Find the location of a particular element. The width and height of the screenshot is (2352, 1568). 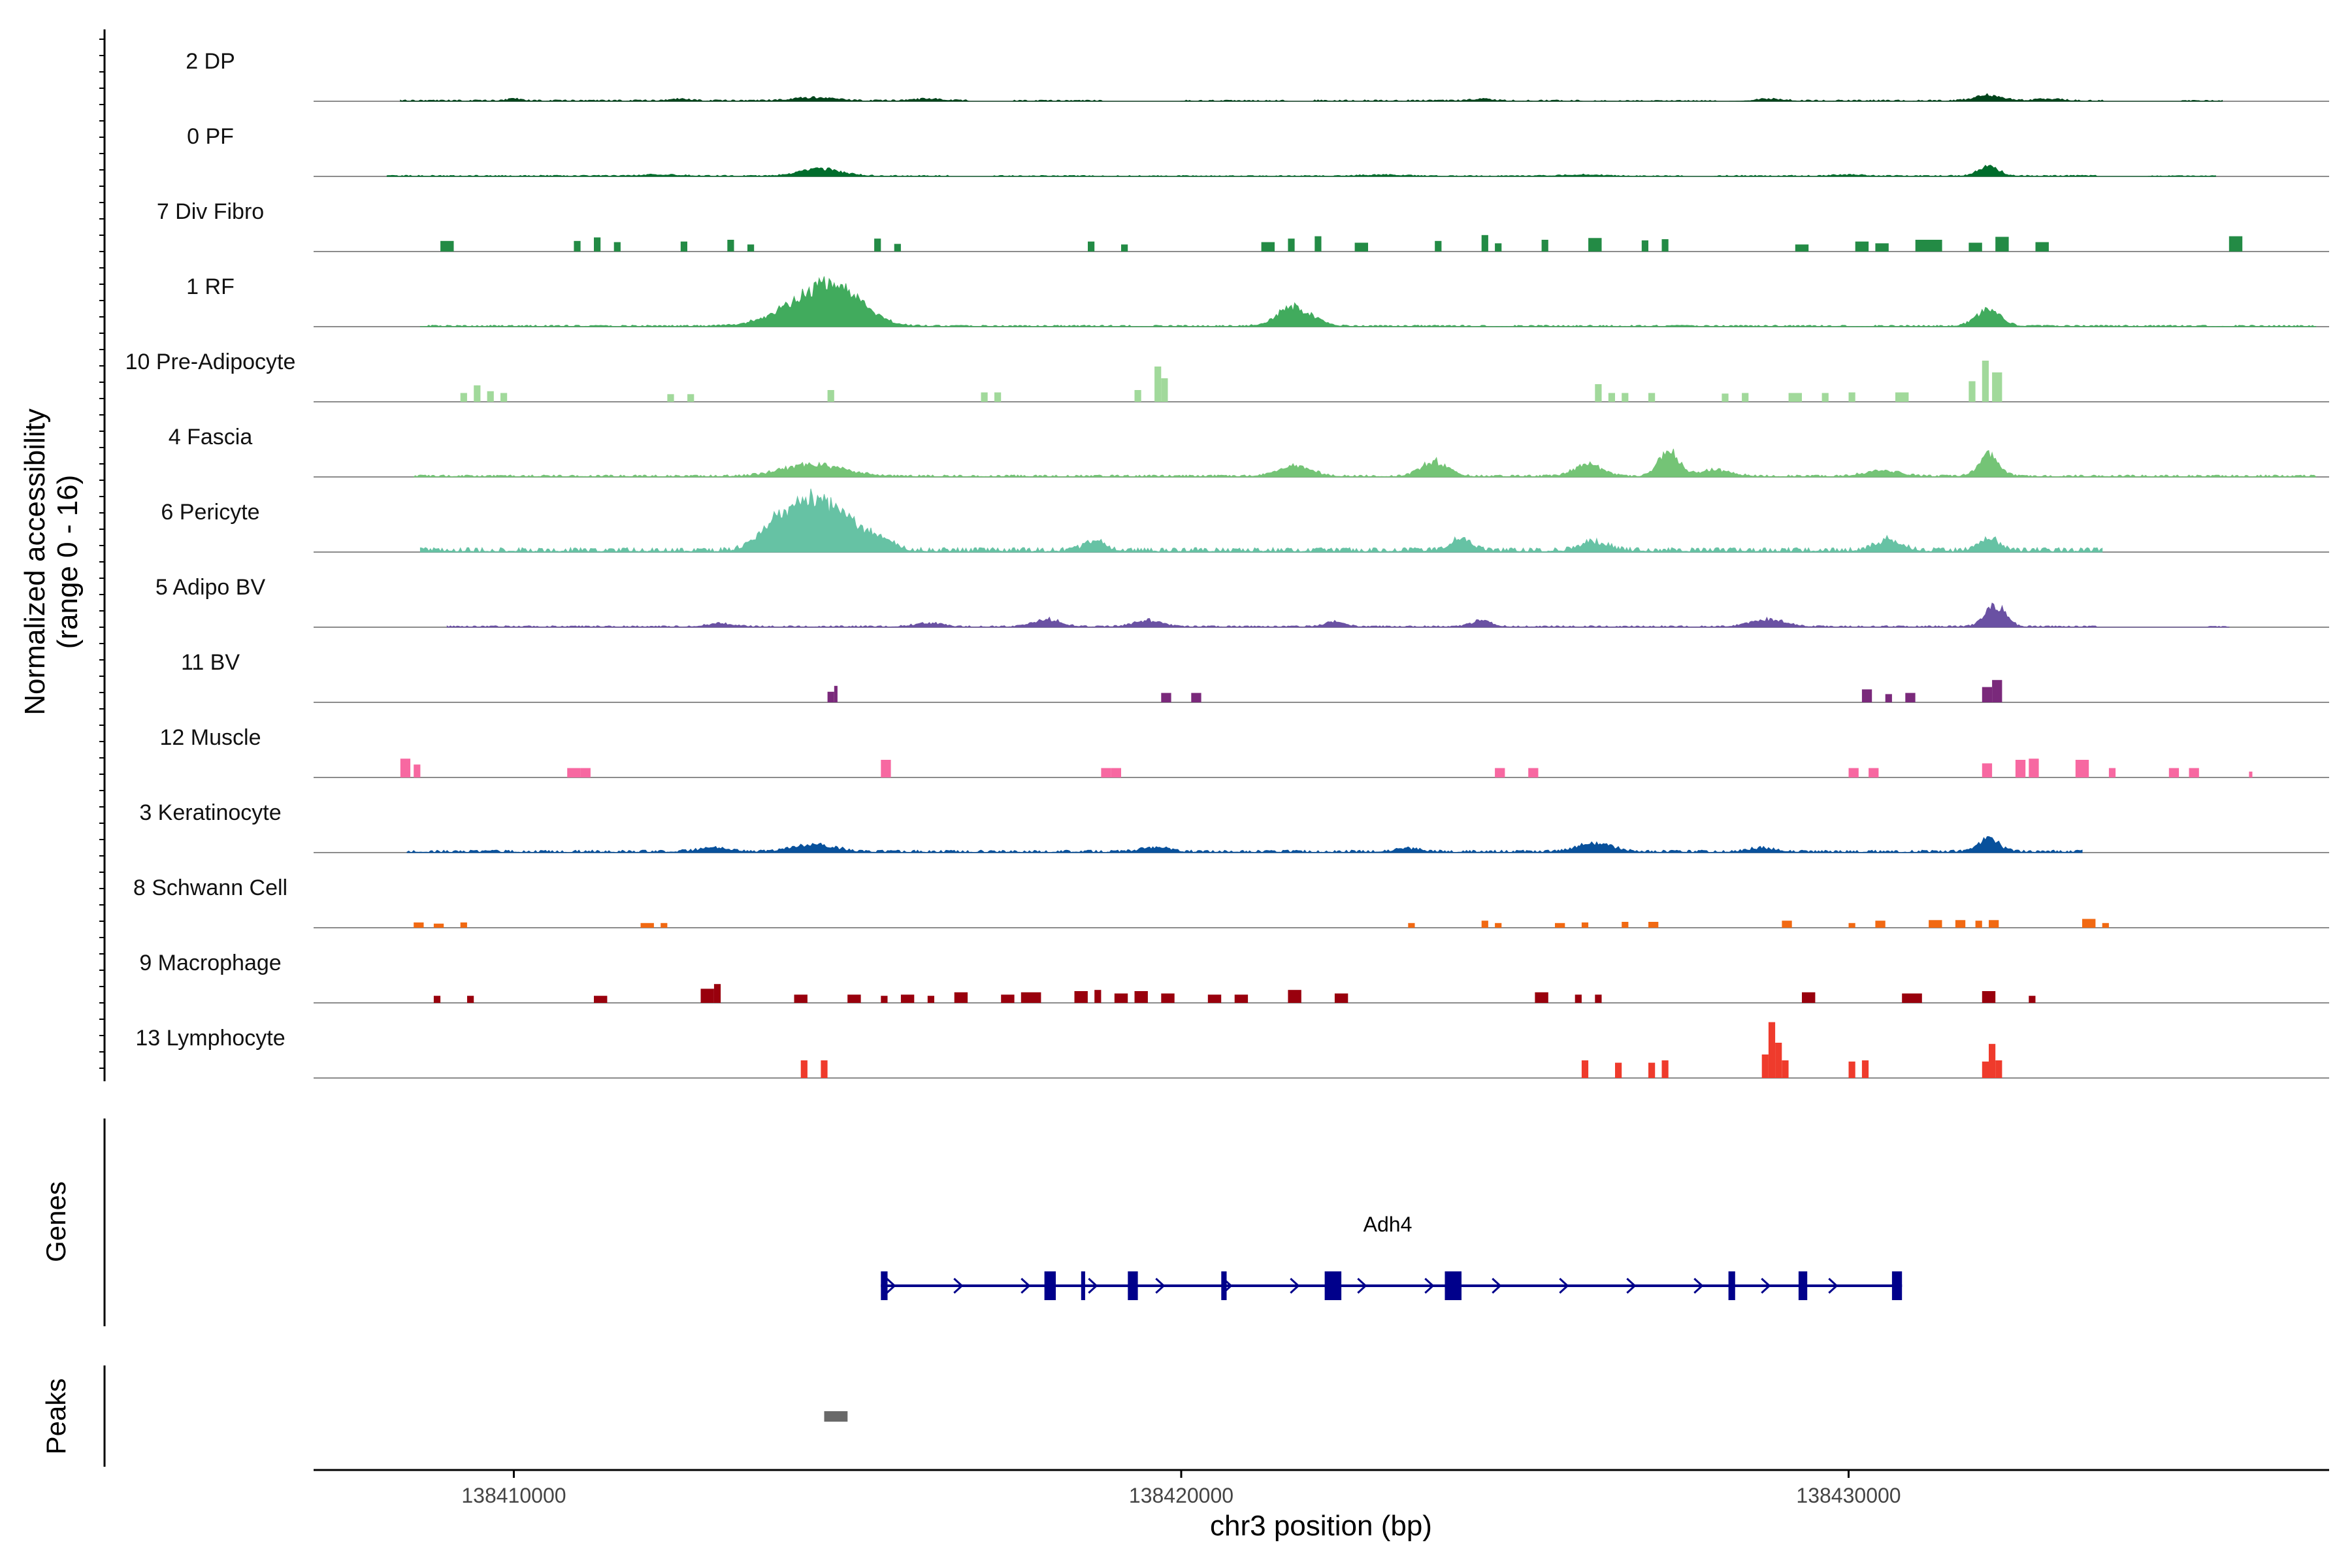

gene-name-label: Adh4 is located at coordinates (1388, 1224).